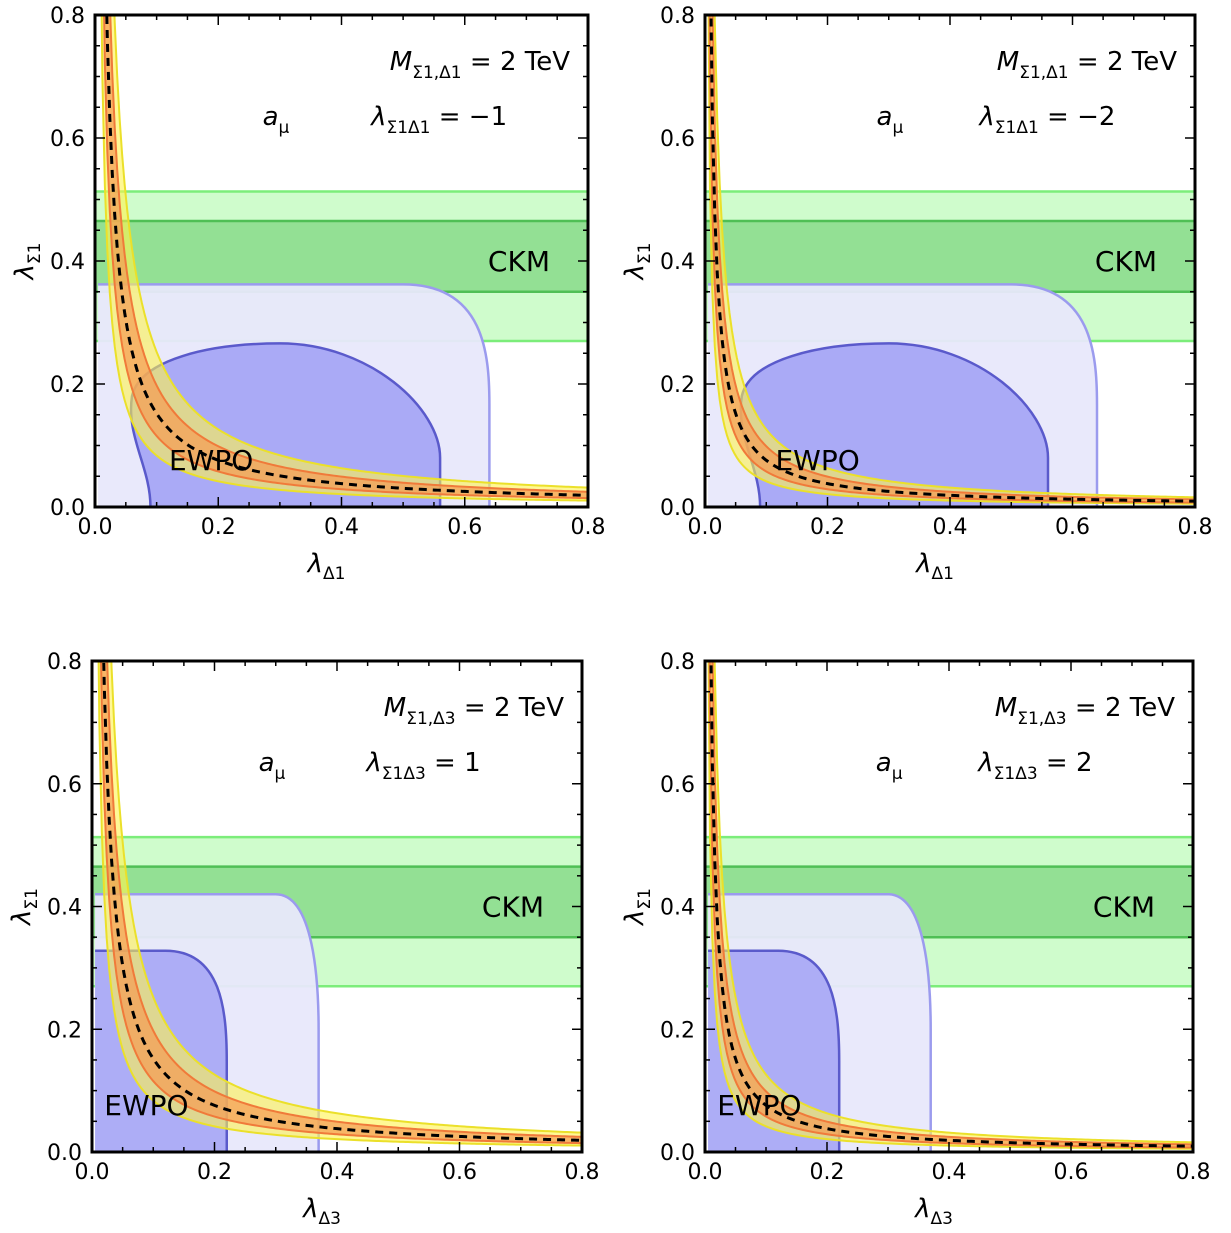 The width and height of the screenshot is (1231, 1233). Describe the element at coordinates (1034, 766) in the screenshot. I see `coupling-annotation: λΣ1Δ3 = 2` at that location.